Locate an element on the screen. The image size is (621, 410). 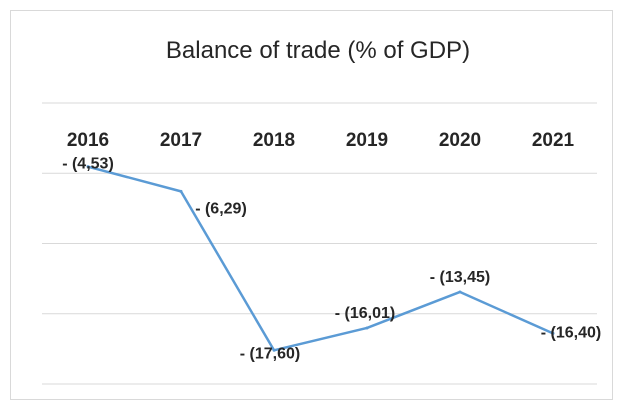
data-label: - (13,45) is located at coordinates (460, 277).